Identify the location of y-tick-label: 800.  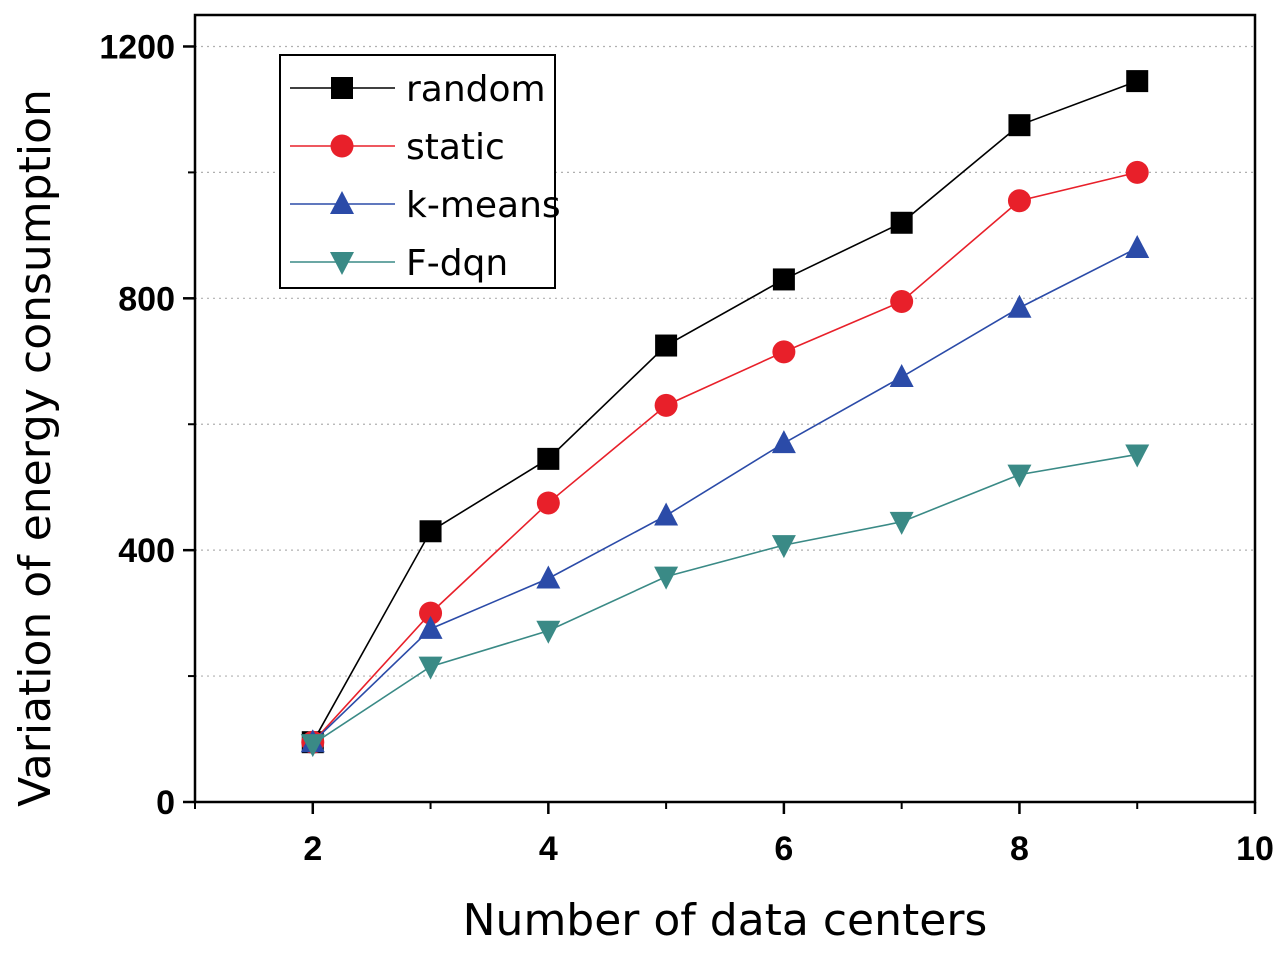
(146, 299).